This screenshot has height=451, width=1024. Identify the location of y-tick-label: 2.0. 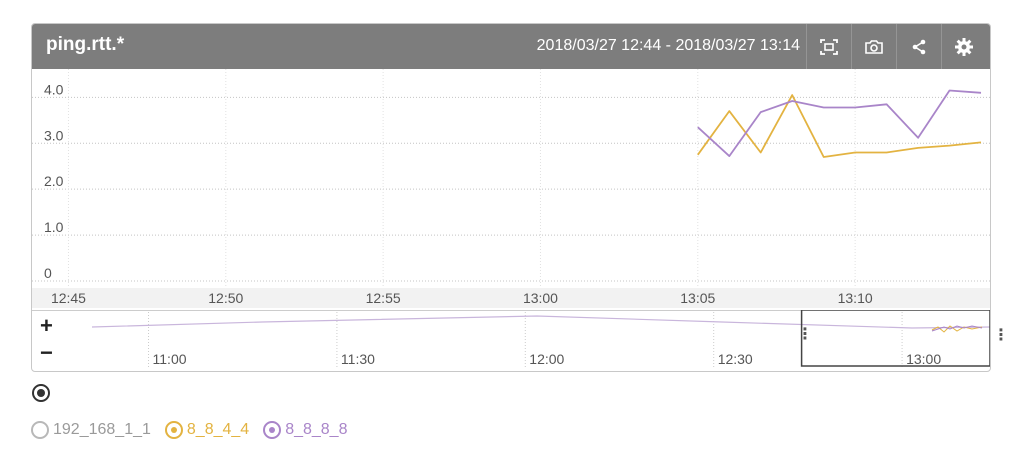
(54, 181).